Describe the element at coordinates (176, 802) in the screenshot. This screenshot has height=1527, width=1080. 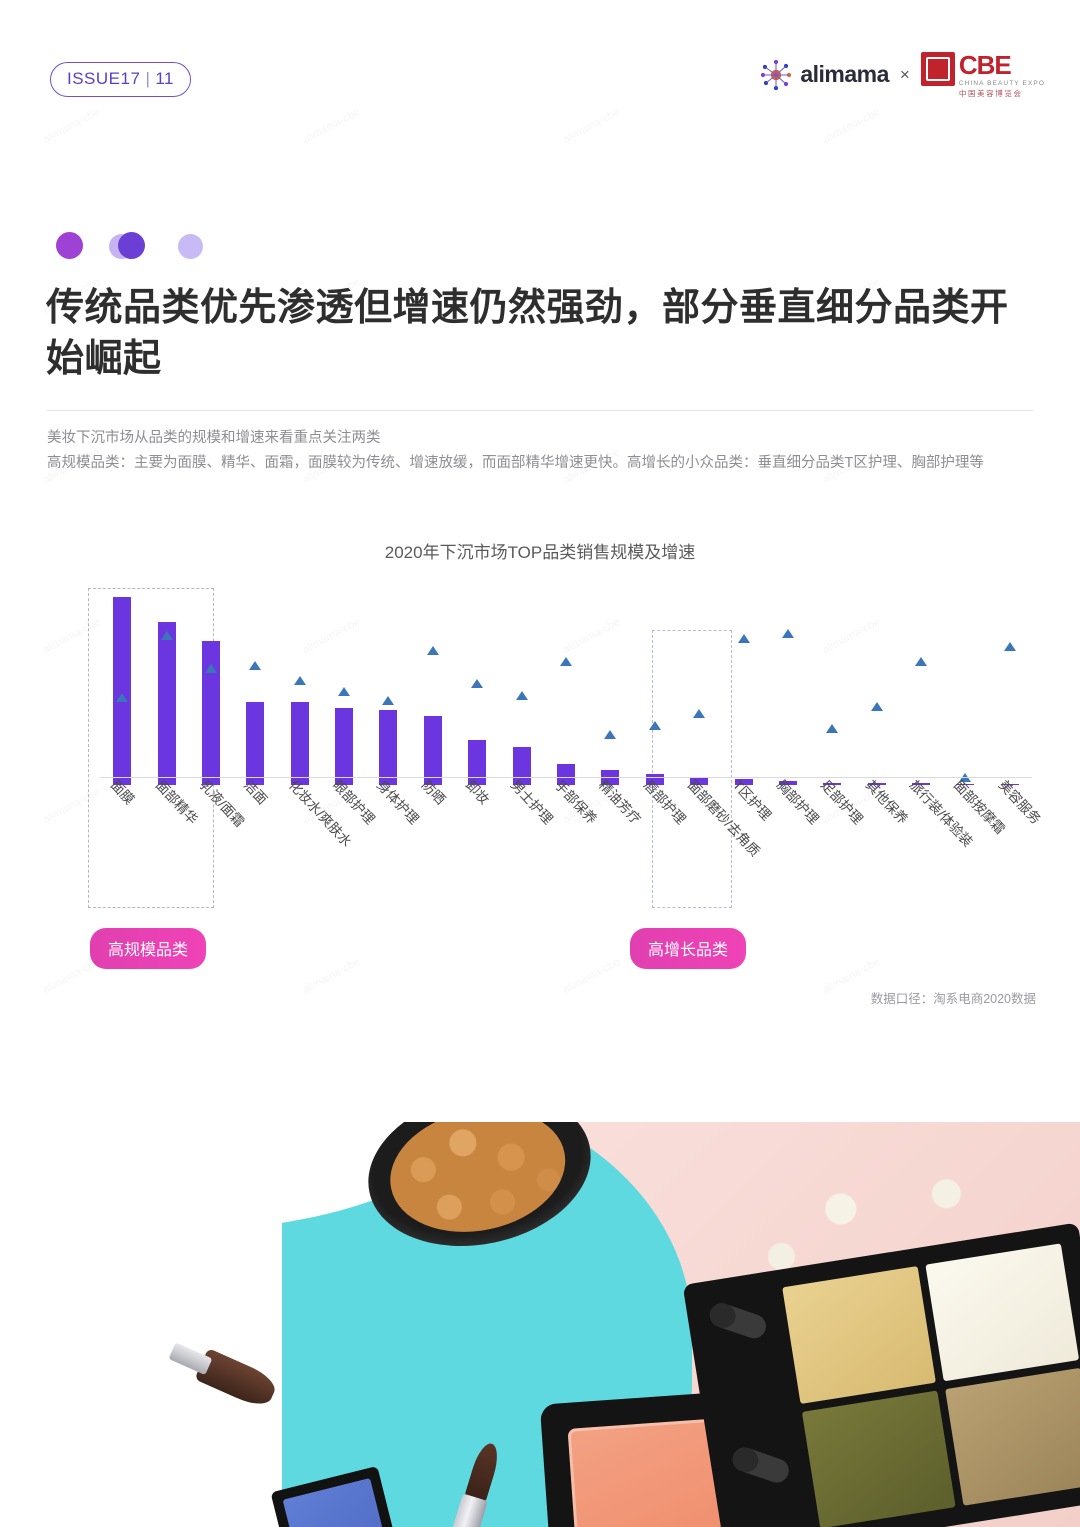
I see `chart-x-label: 面部精华` at that location.